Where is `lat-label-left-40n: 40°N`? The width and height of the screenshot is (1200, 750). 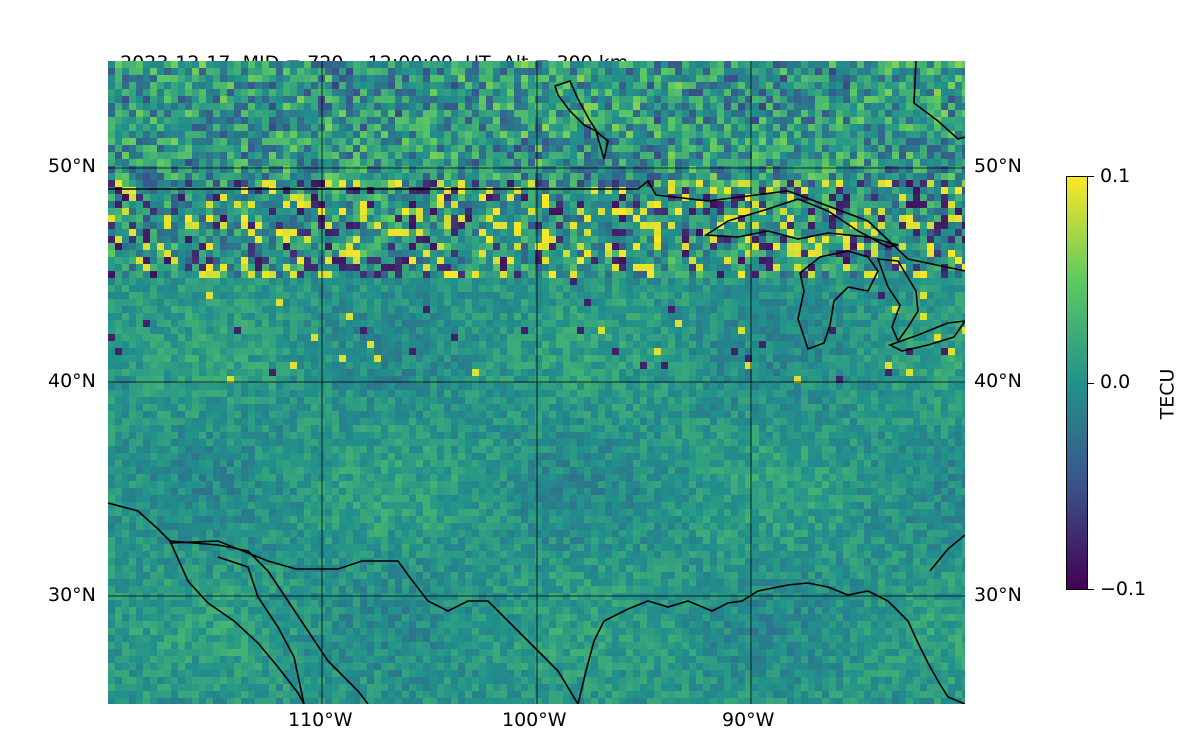 lat-label-left-40n: 40°N is located at coordinates (72, 381).